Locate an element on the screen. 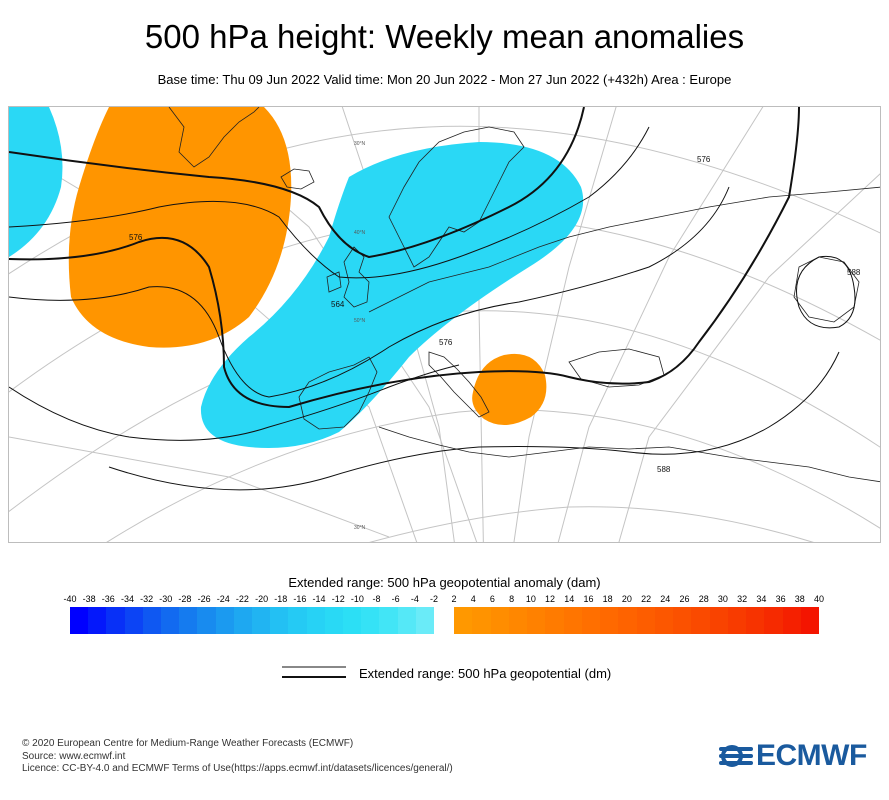 The width and height of the screenshot is (889, 800). latitude-label: 50°N is located at coordinates (360, 321).